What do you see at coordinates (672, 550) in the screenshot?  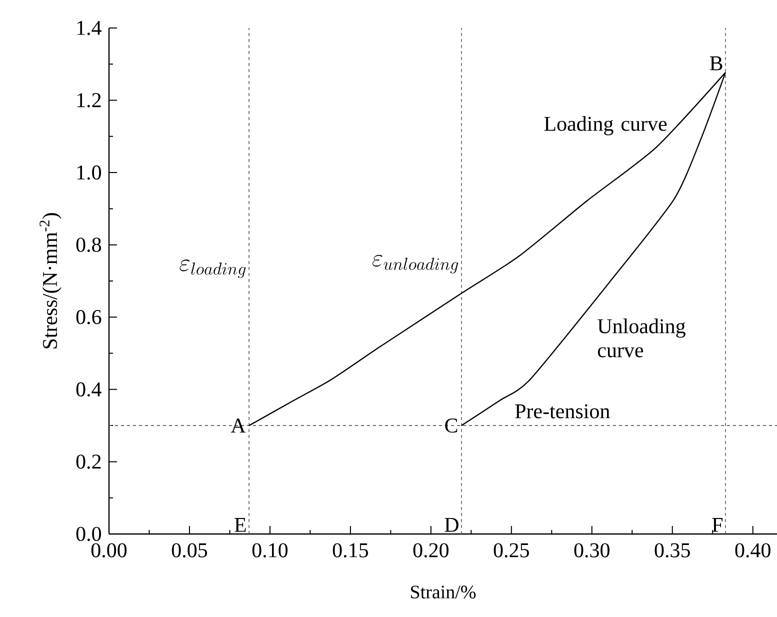 I see `x-tick-label: 0.35` at bounding box center [672, 550].